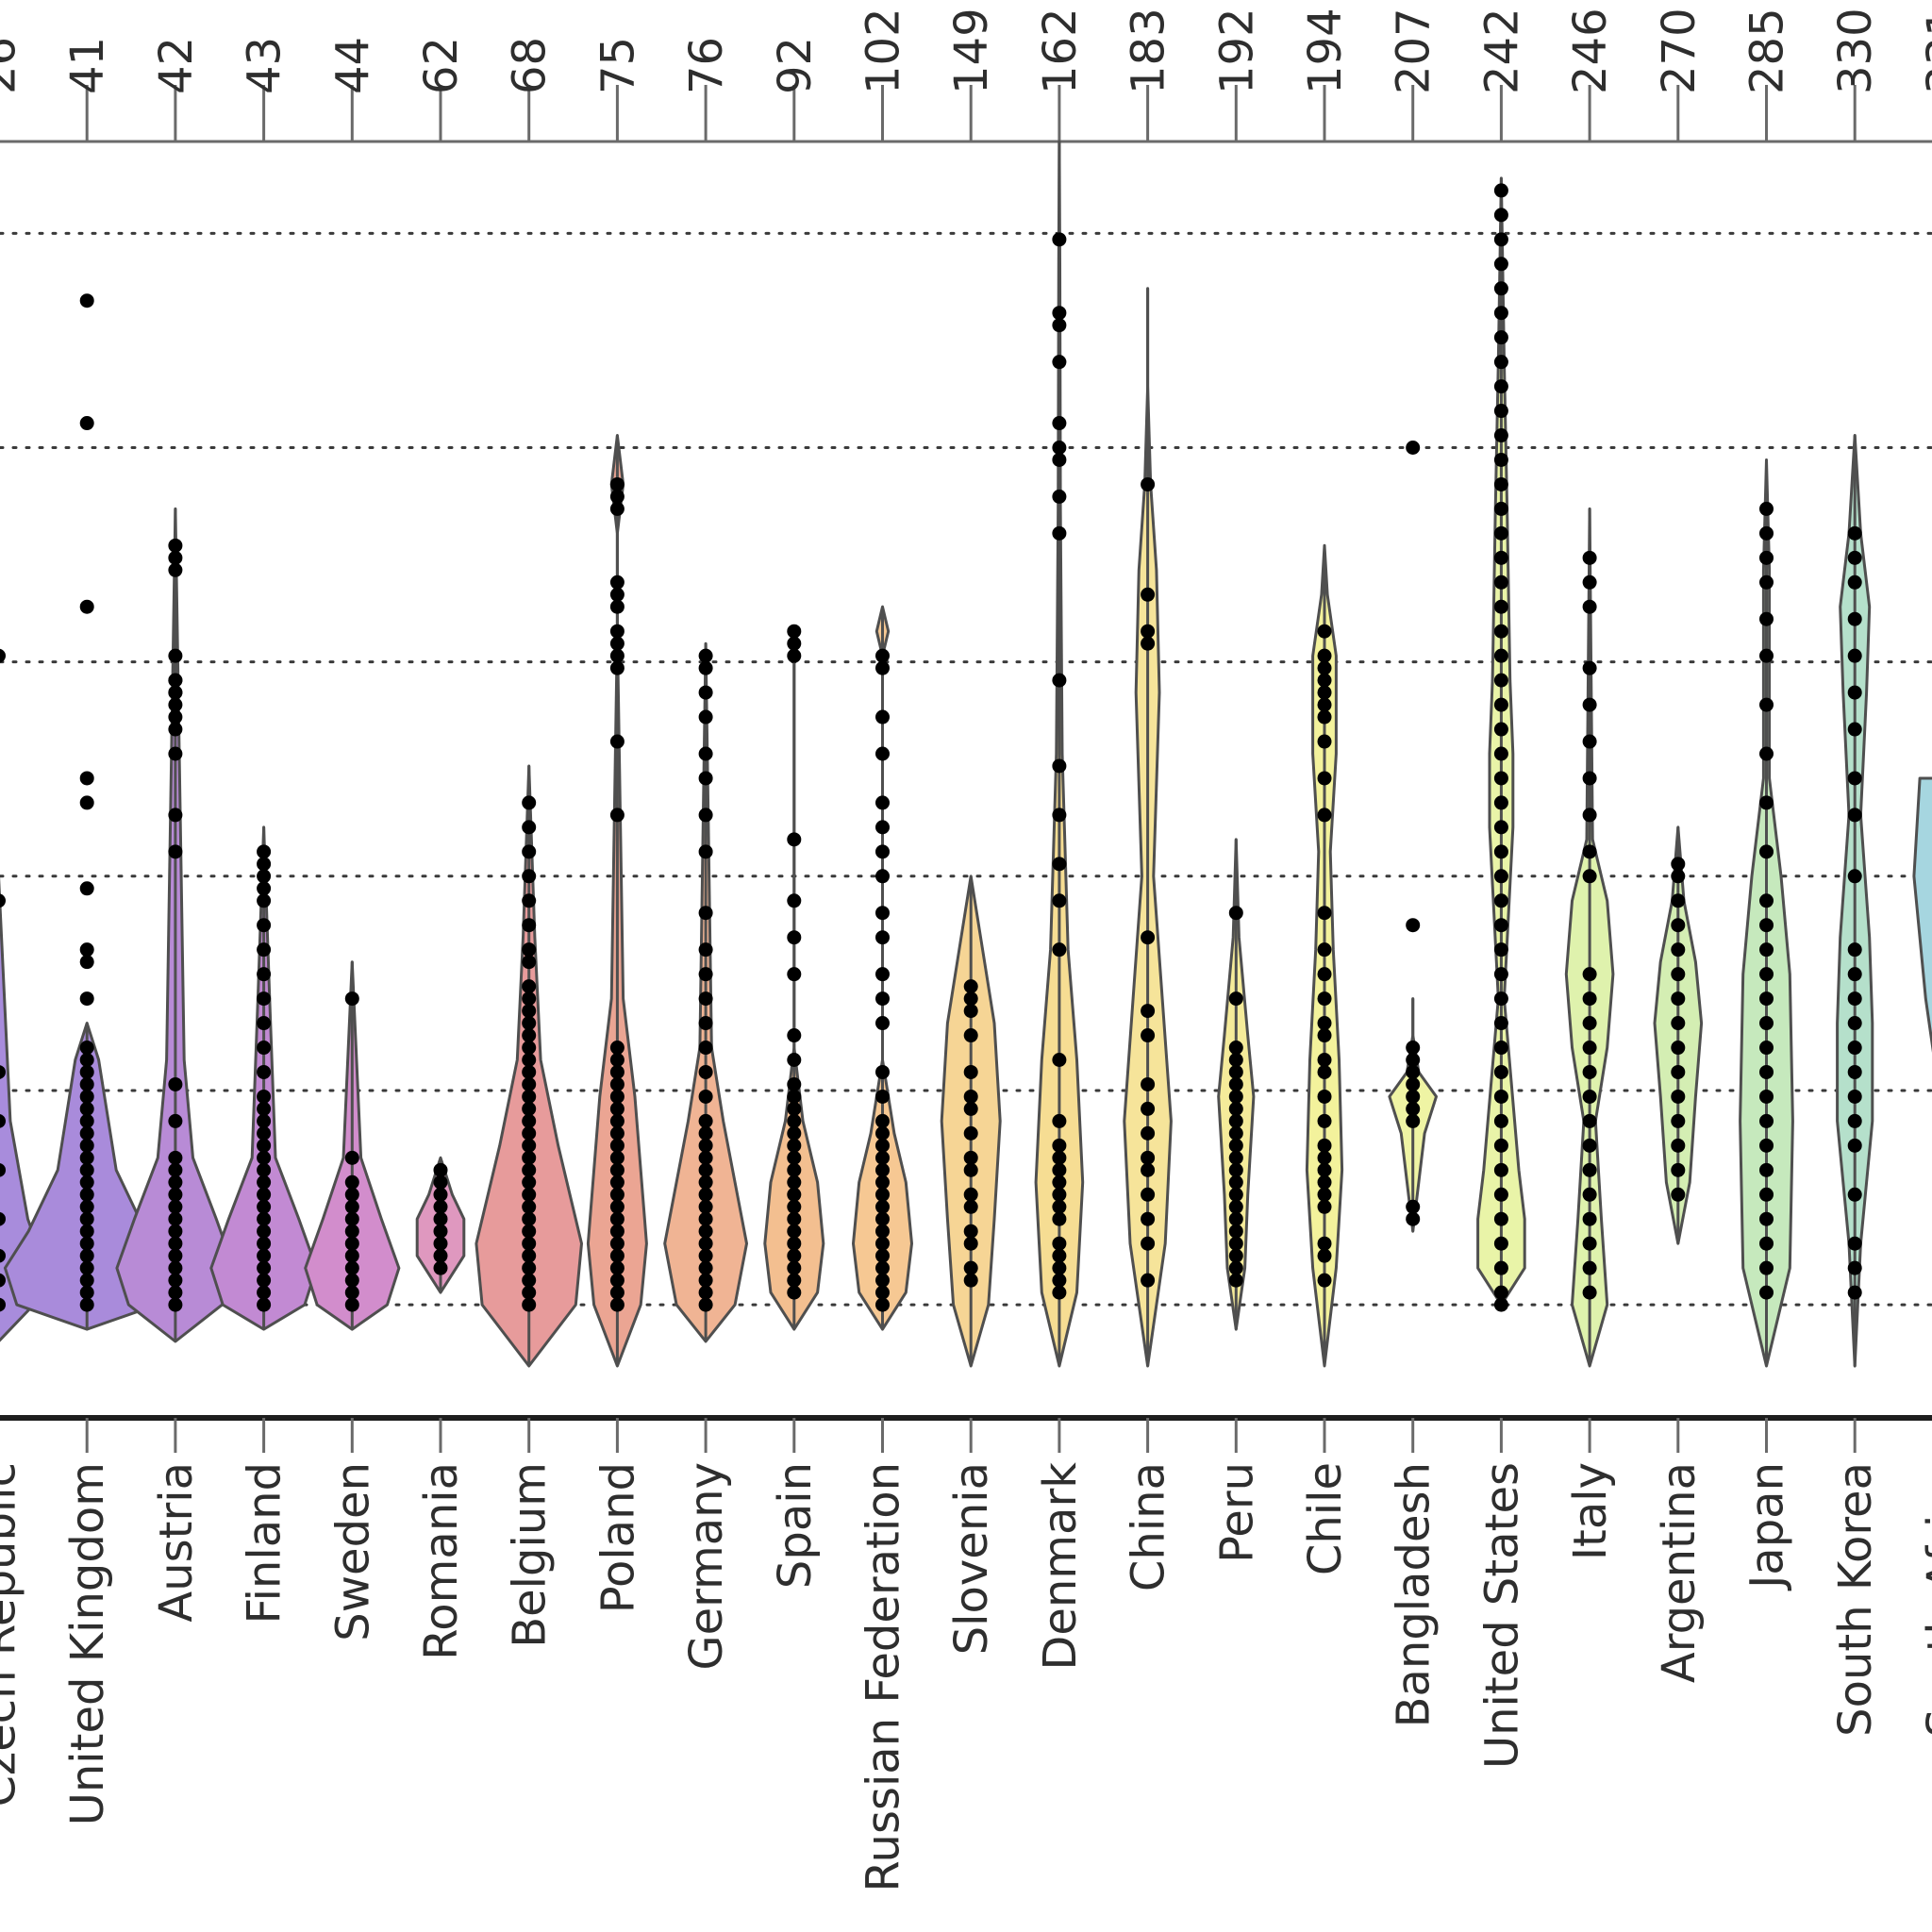  I want to click on top-tick-label: 44, so click(353, 66).